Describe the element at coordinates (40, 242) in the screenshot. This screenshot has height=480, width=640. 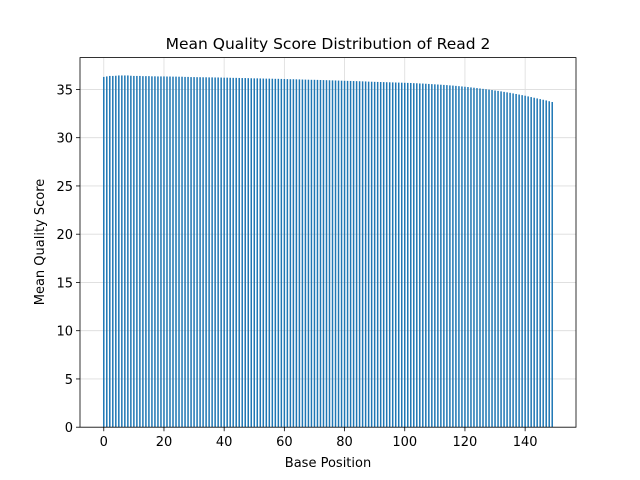
I see `y-axis-label: Mean Quality Score` at that location.